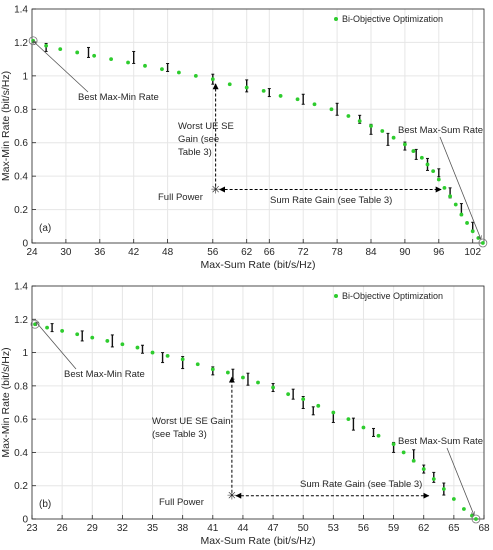  I want to click on x-tick-label: 47, so click(274, 528).